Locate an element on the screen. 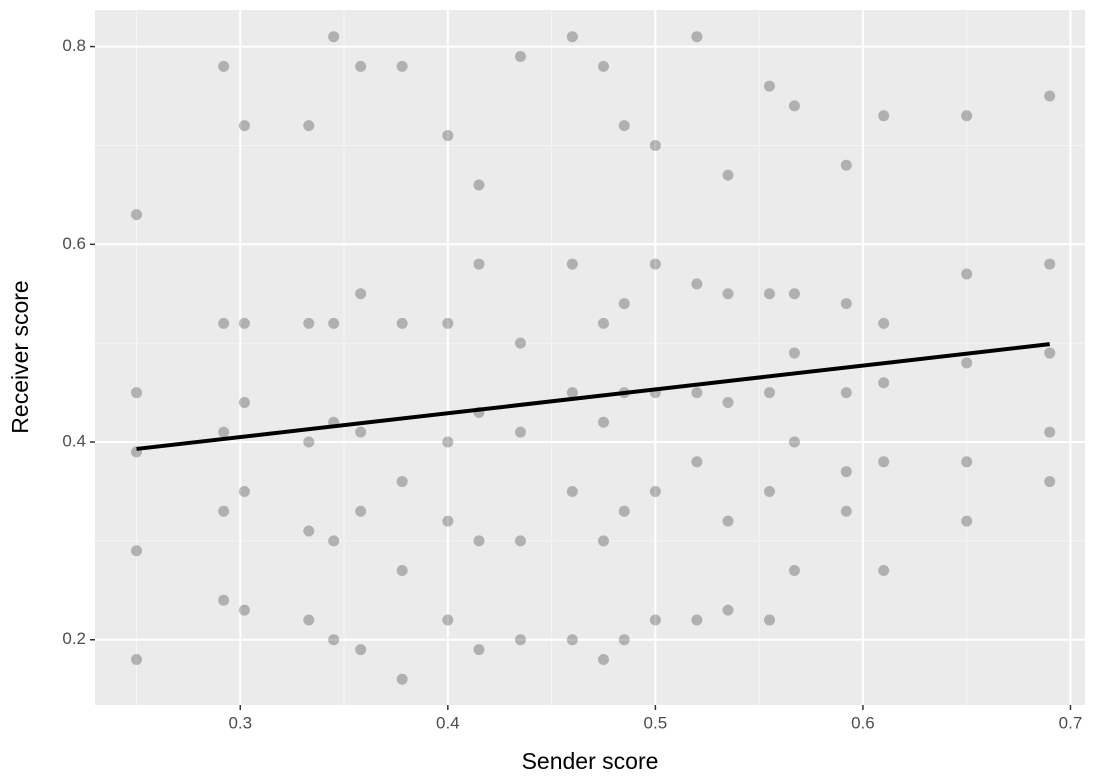 The height and width of the screenshot is (776, 1094). x-tick-label: 0.3 is located at coordinates (240, 722).